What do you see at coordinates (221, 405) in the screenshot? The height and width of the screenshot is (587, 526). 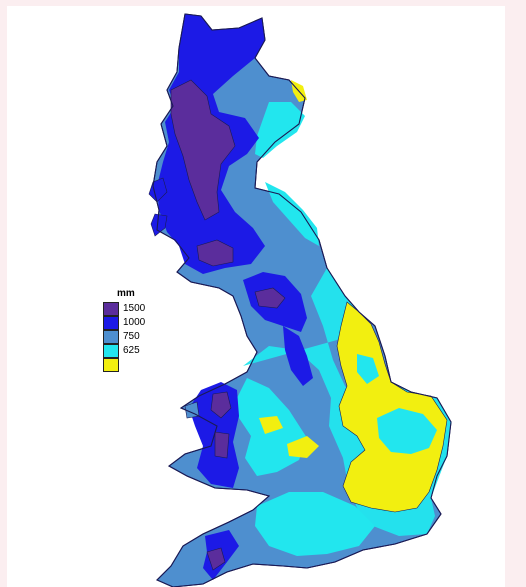 I see `band-1500-snowdonia` at bounding box center [221, 405].